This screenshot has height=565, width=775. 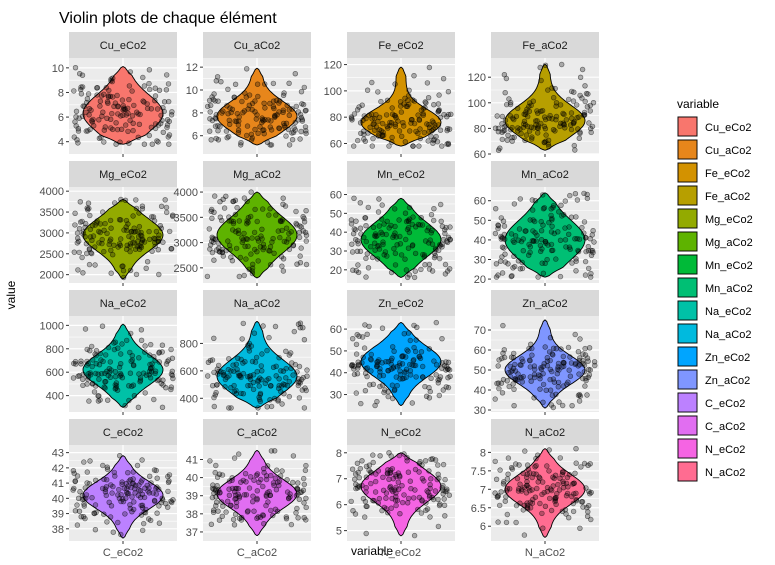 I want to click on y-tick-label: 38, so click(x=58, y=530).